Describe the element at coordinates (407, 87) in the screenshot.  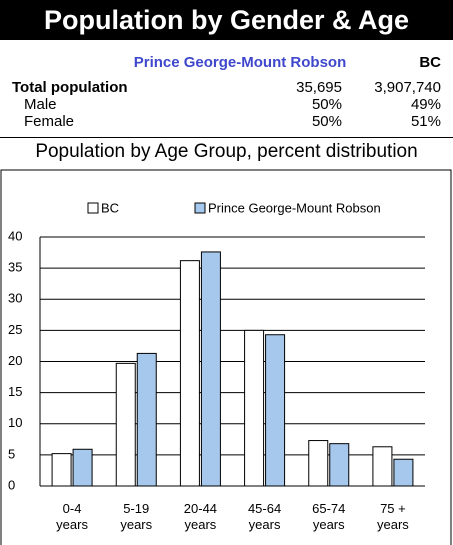
I see `cell: 3,907,740` at that location.